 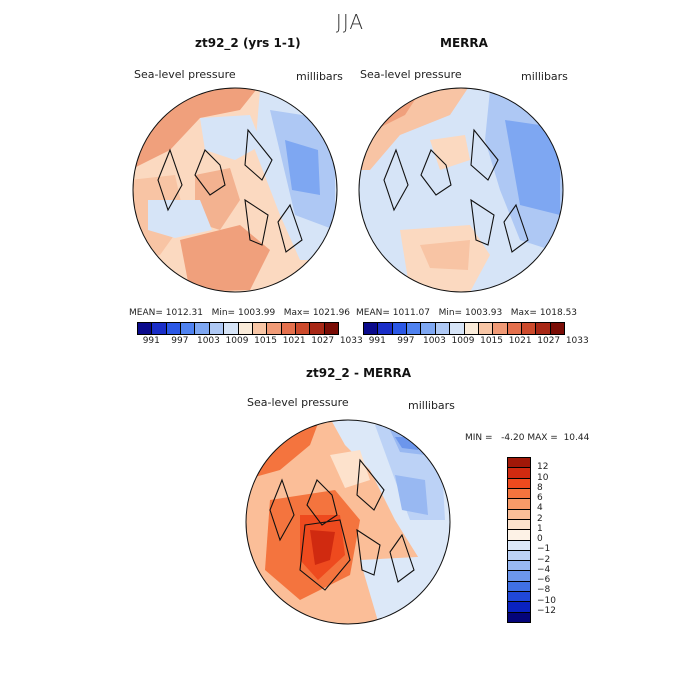 I want to click on panel3-high-max, so click(x=322, y=547).